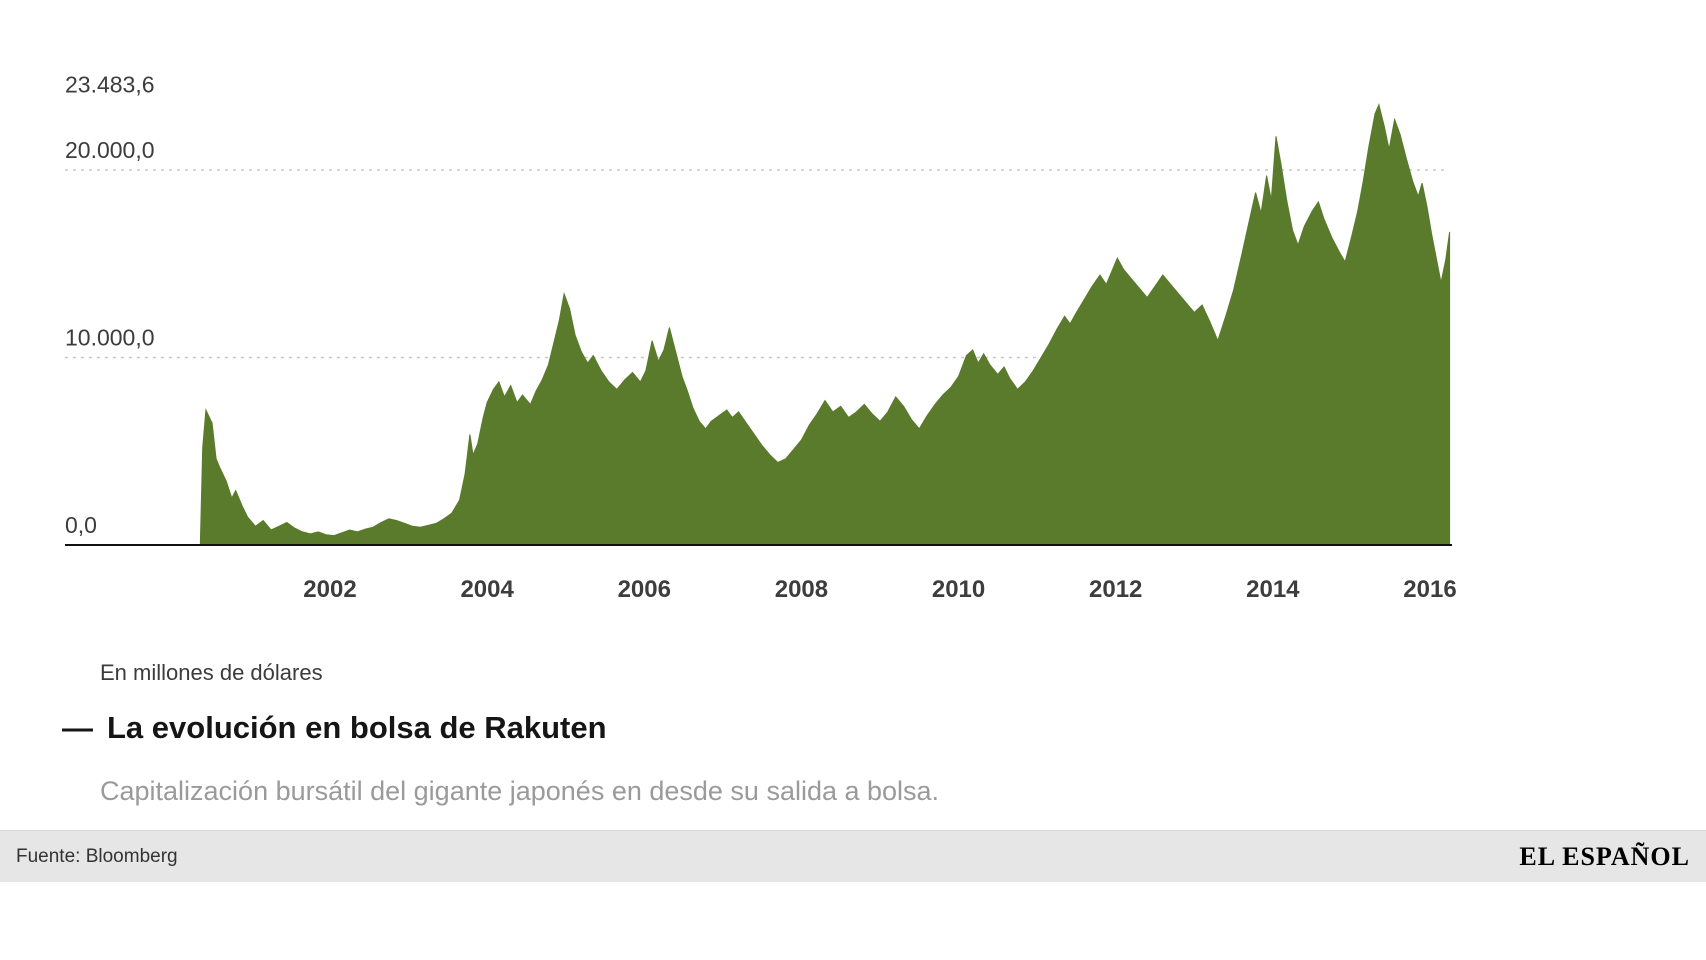  Describe the element at coordinates (487, 589) in the screenshot. I see `x-axis-label: 2004` at that location.